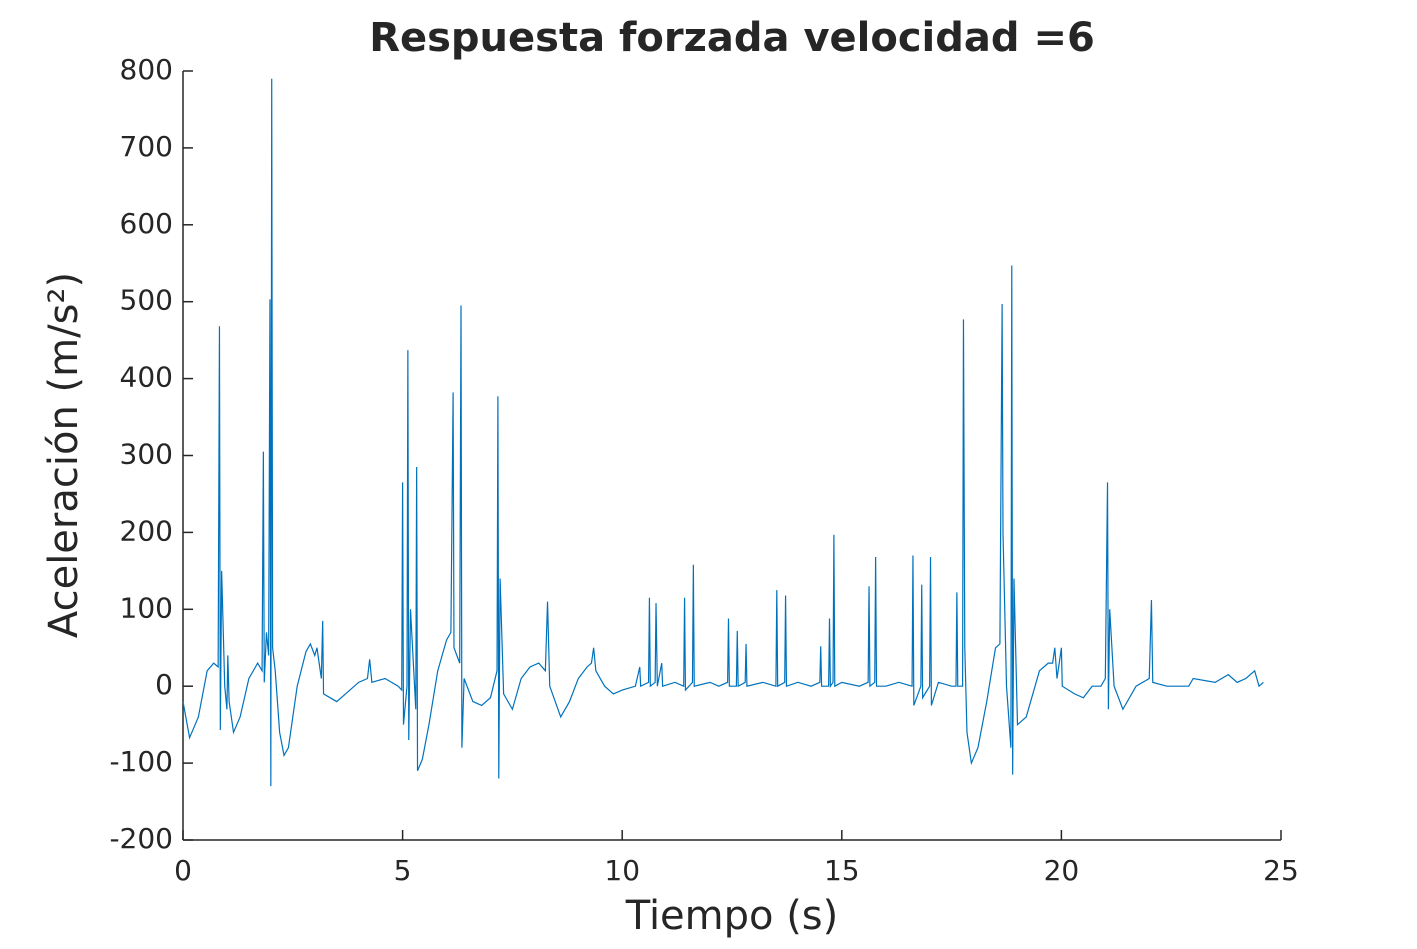  What do you see at coordinates (146, 530) in the screenshot?
I see `y-tick-label: 200` at bounding box center [146, 530].